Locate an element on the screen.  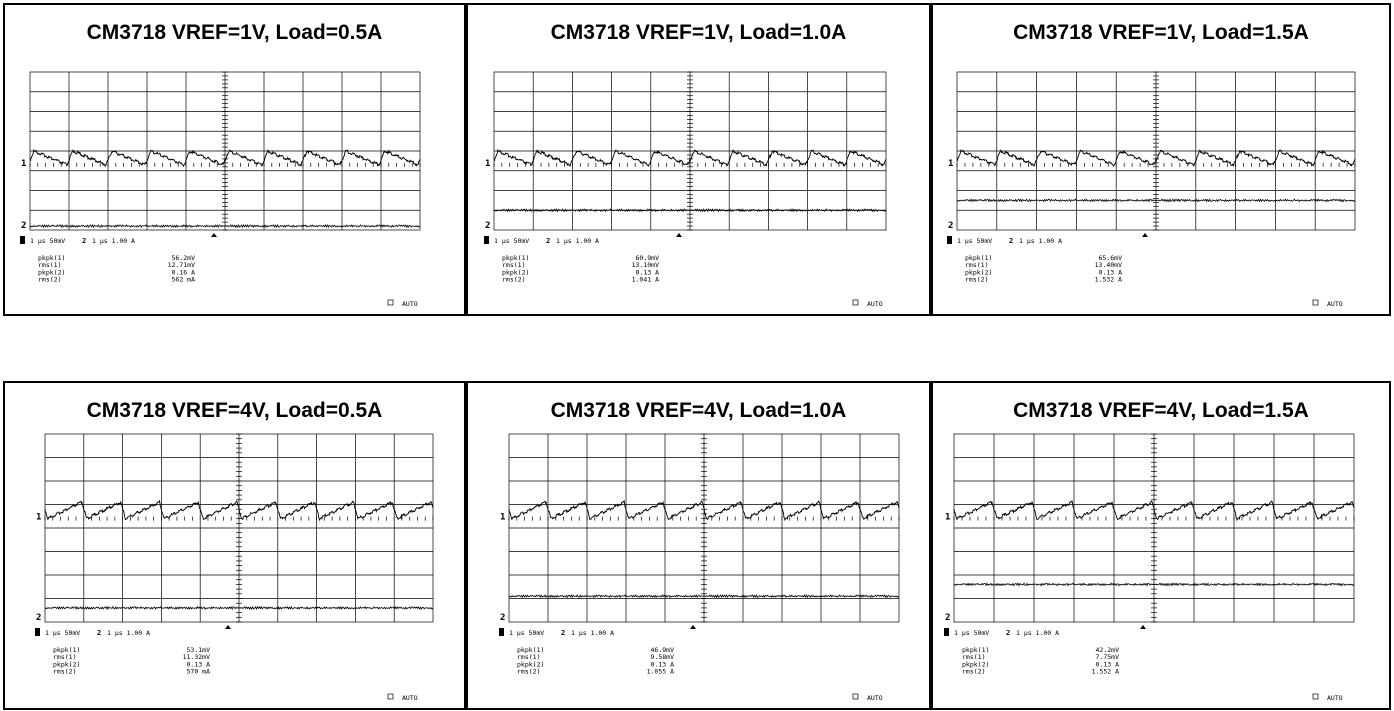
measurement-value: 65.6mV is located at coordinates (1111, 258).